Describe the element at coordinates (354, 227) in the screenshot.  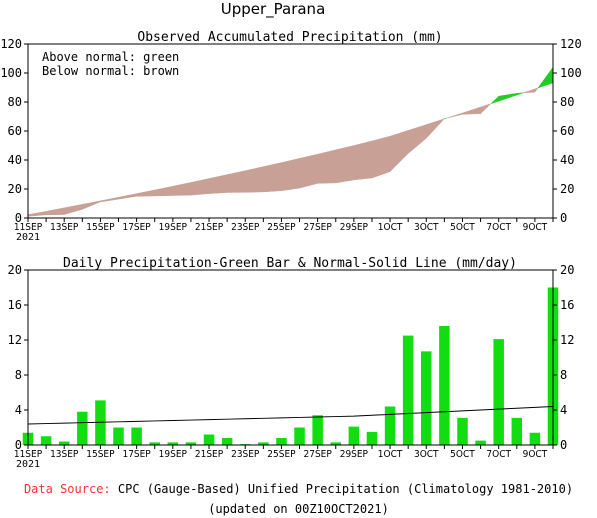
I see `x-tick-label: 29SEP` at that location.